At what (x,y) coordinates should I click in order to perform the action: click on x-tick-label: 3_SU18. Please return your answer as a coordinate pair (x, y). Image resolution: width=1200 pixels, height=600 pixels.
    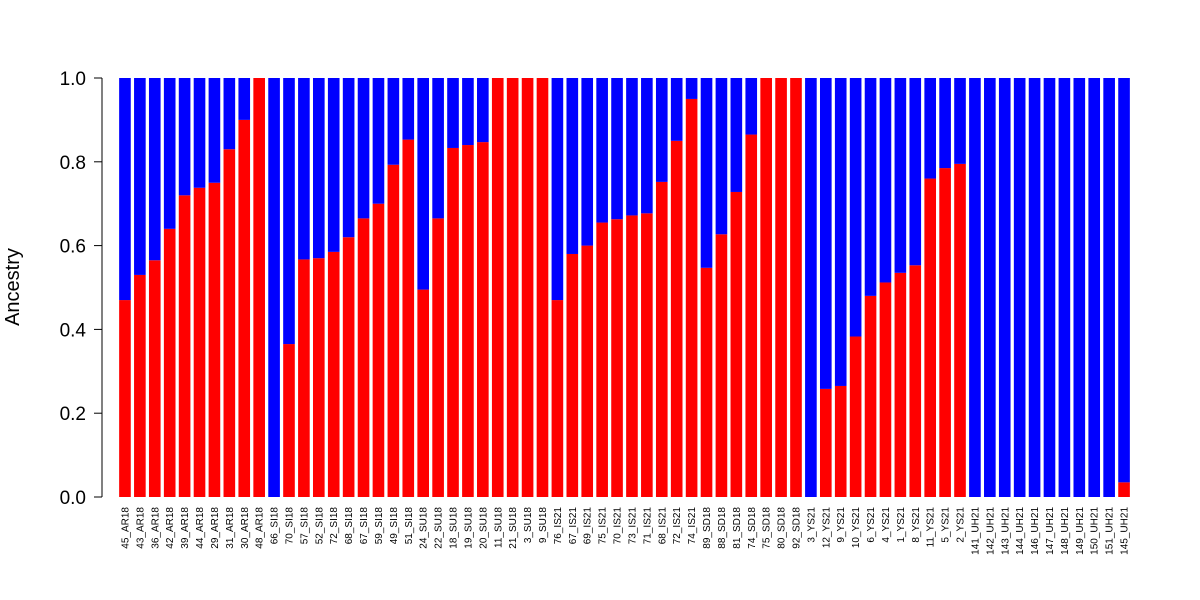
    Looking at the image, I should click on (528, 525).